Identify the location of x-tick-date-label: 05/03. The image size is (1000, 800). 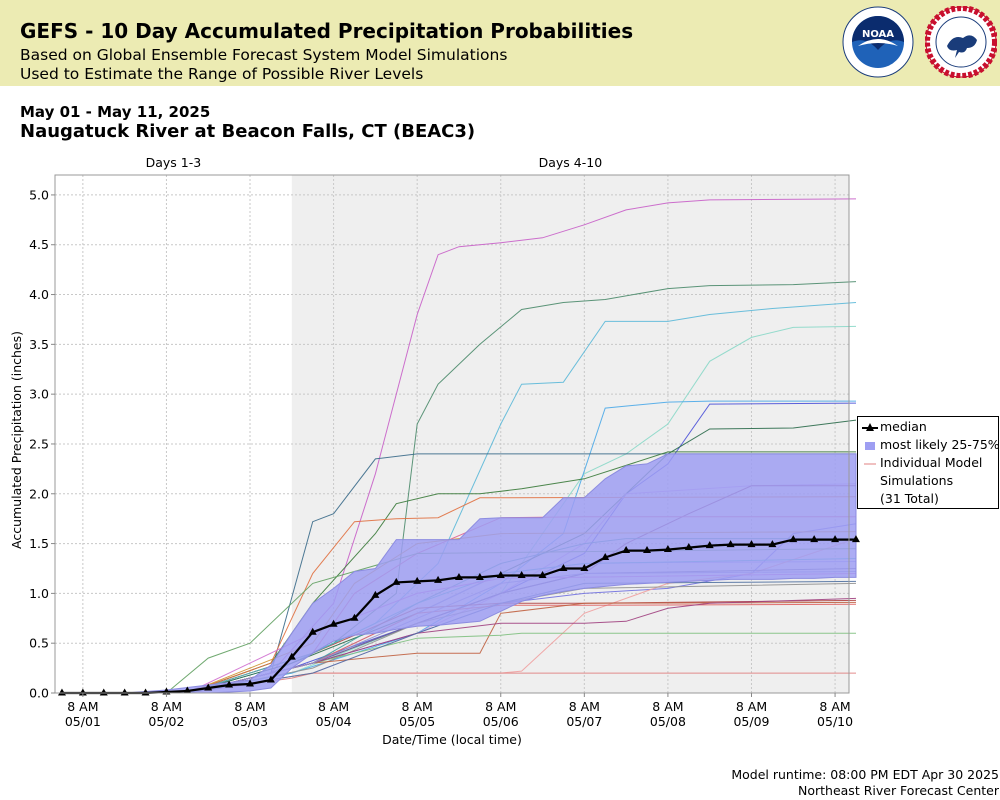
(250, 721).